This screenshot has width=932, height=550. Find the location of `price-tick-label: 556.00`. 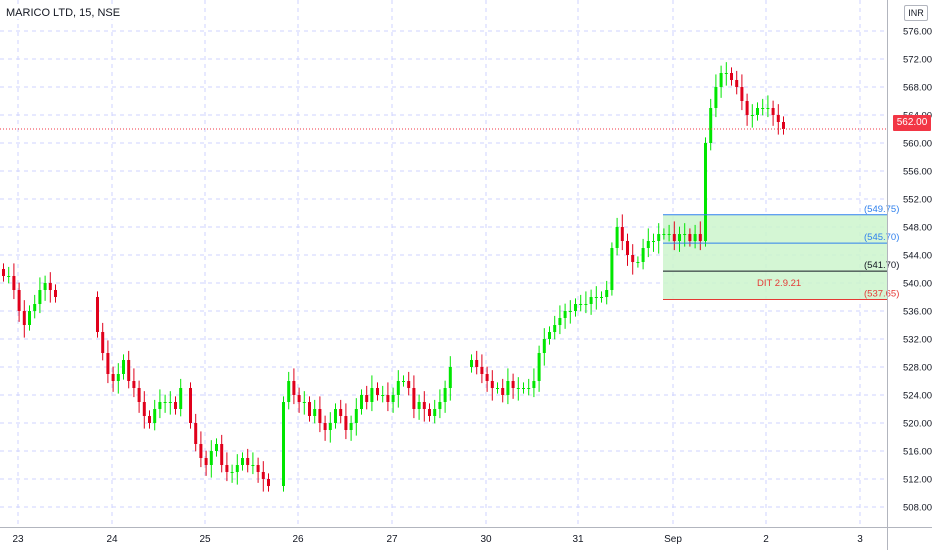

price-tick-label: 556.00 is located at coordinates (917, 172).